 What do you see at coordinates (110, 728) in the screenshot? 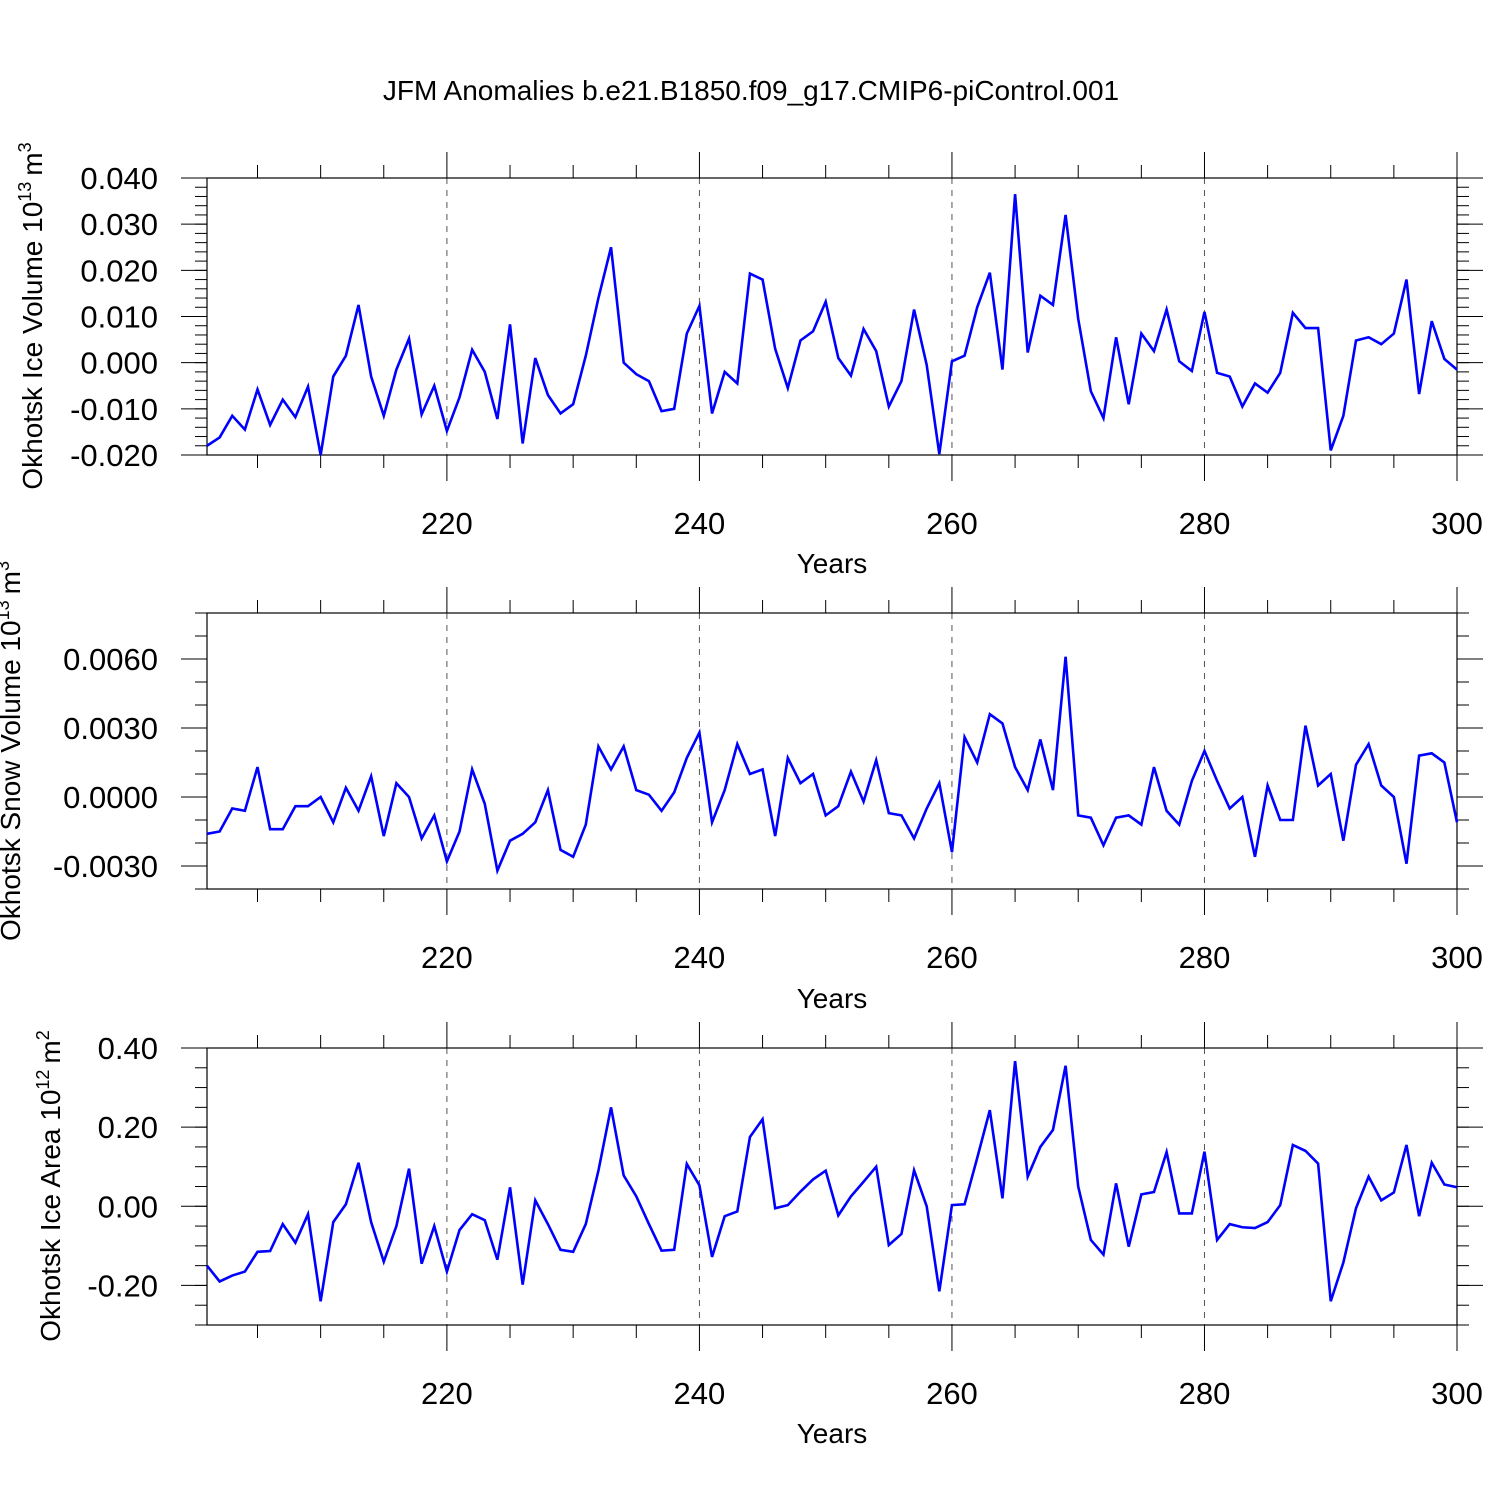
I see `y-tick-label: 0.0030` at bounding box center [110, 728].